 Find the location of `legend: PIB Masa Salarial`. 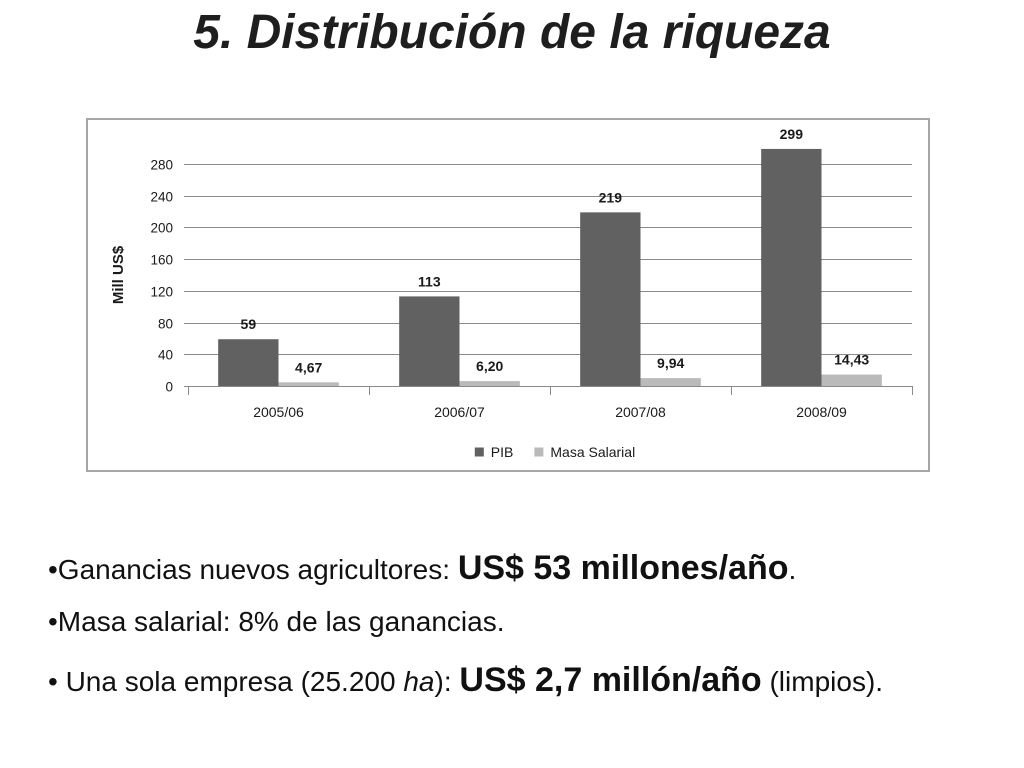

legend: PIB Masa Salarial is located at coordinates (554, 452).